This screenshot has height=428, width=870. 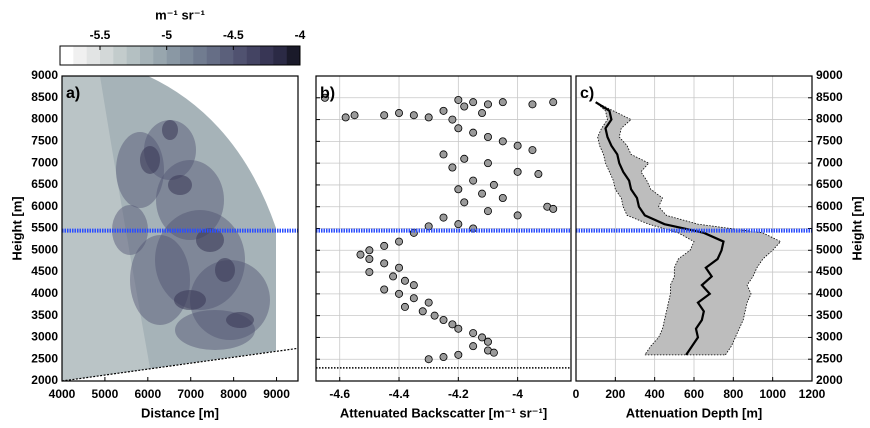 I want to click on mean-line, so click(x=660, y=228).